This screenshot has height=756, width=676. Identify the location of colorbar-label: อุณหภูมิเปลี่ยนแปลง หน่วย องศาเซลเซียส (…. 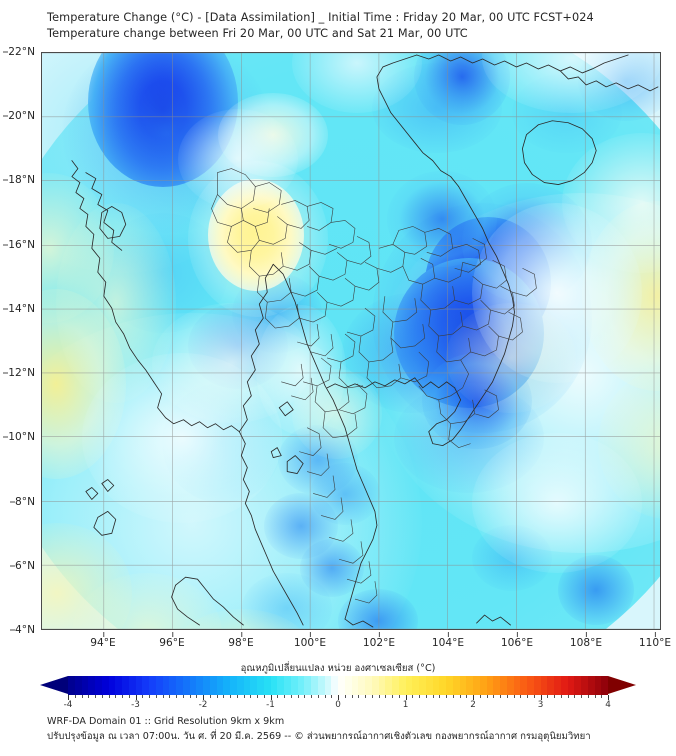
(338, 668).